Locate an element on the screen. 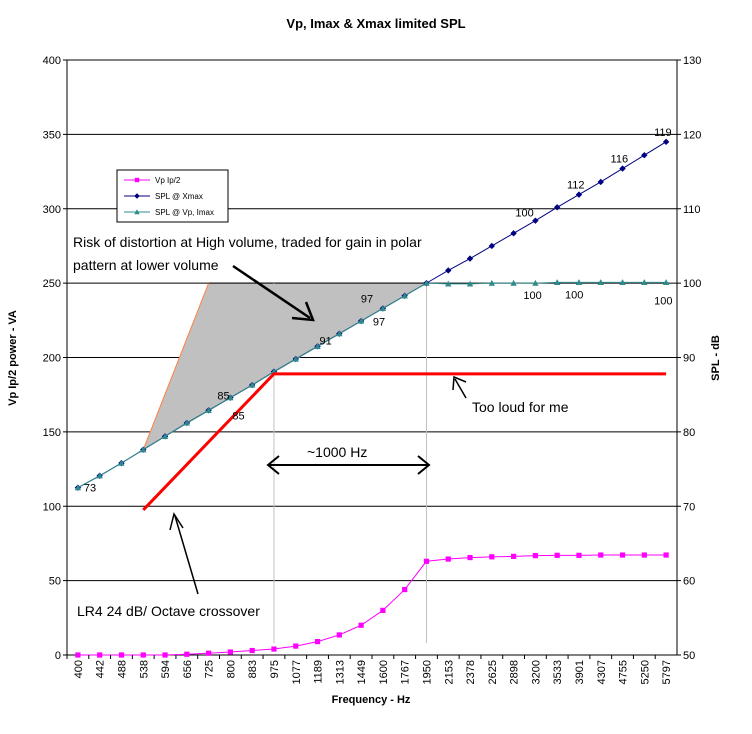 This screenshot has width=752, height=734. x-tick-label: 3901 is located at coordinates (580, 672).